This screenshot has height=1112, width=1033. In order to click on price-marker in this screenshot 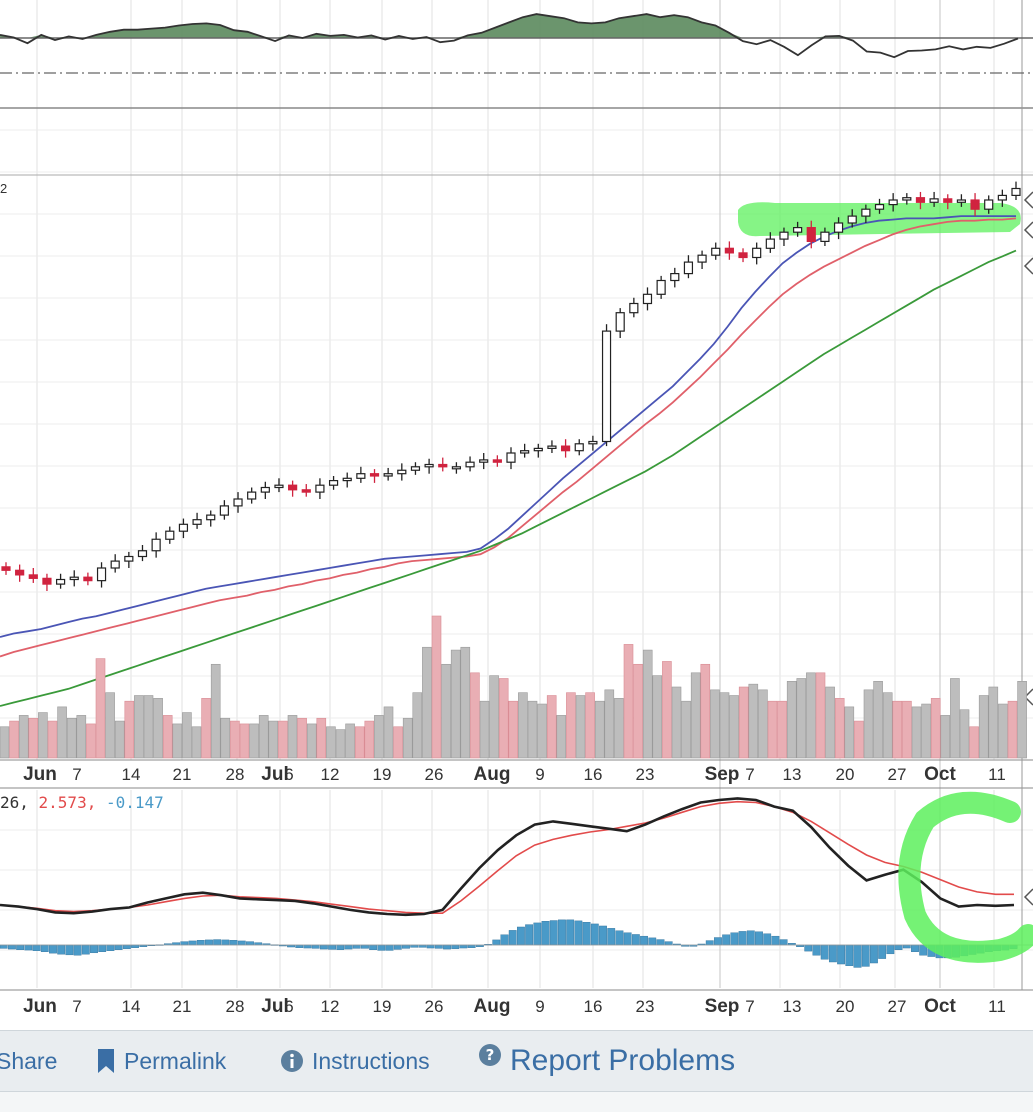, I will do `click(1028, 897)`.